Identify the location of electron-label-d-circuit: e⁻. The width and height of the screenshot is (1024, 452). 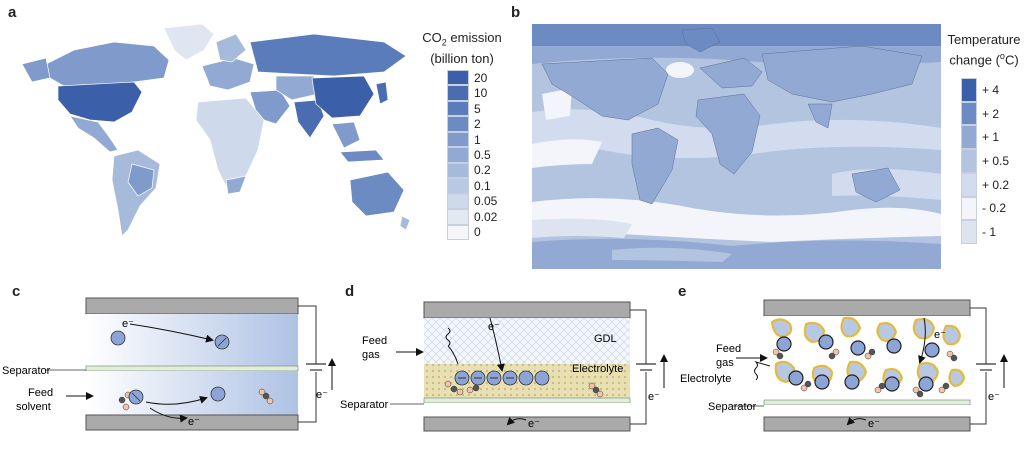
(654, 397).